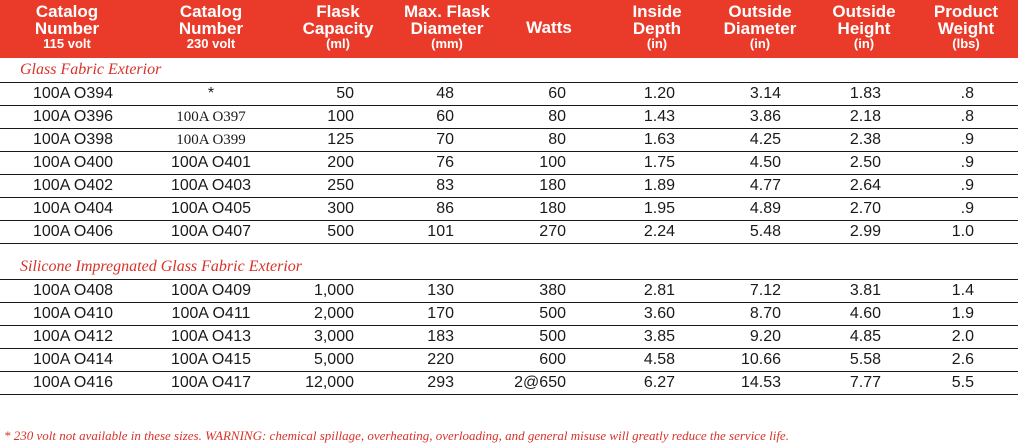  I want to click on cell-max-flask-diameter: 76, so click(445, 162).